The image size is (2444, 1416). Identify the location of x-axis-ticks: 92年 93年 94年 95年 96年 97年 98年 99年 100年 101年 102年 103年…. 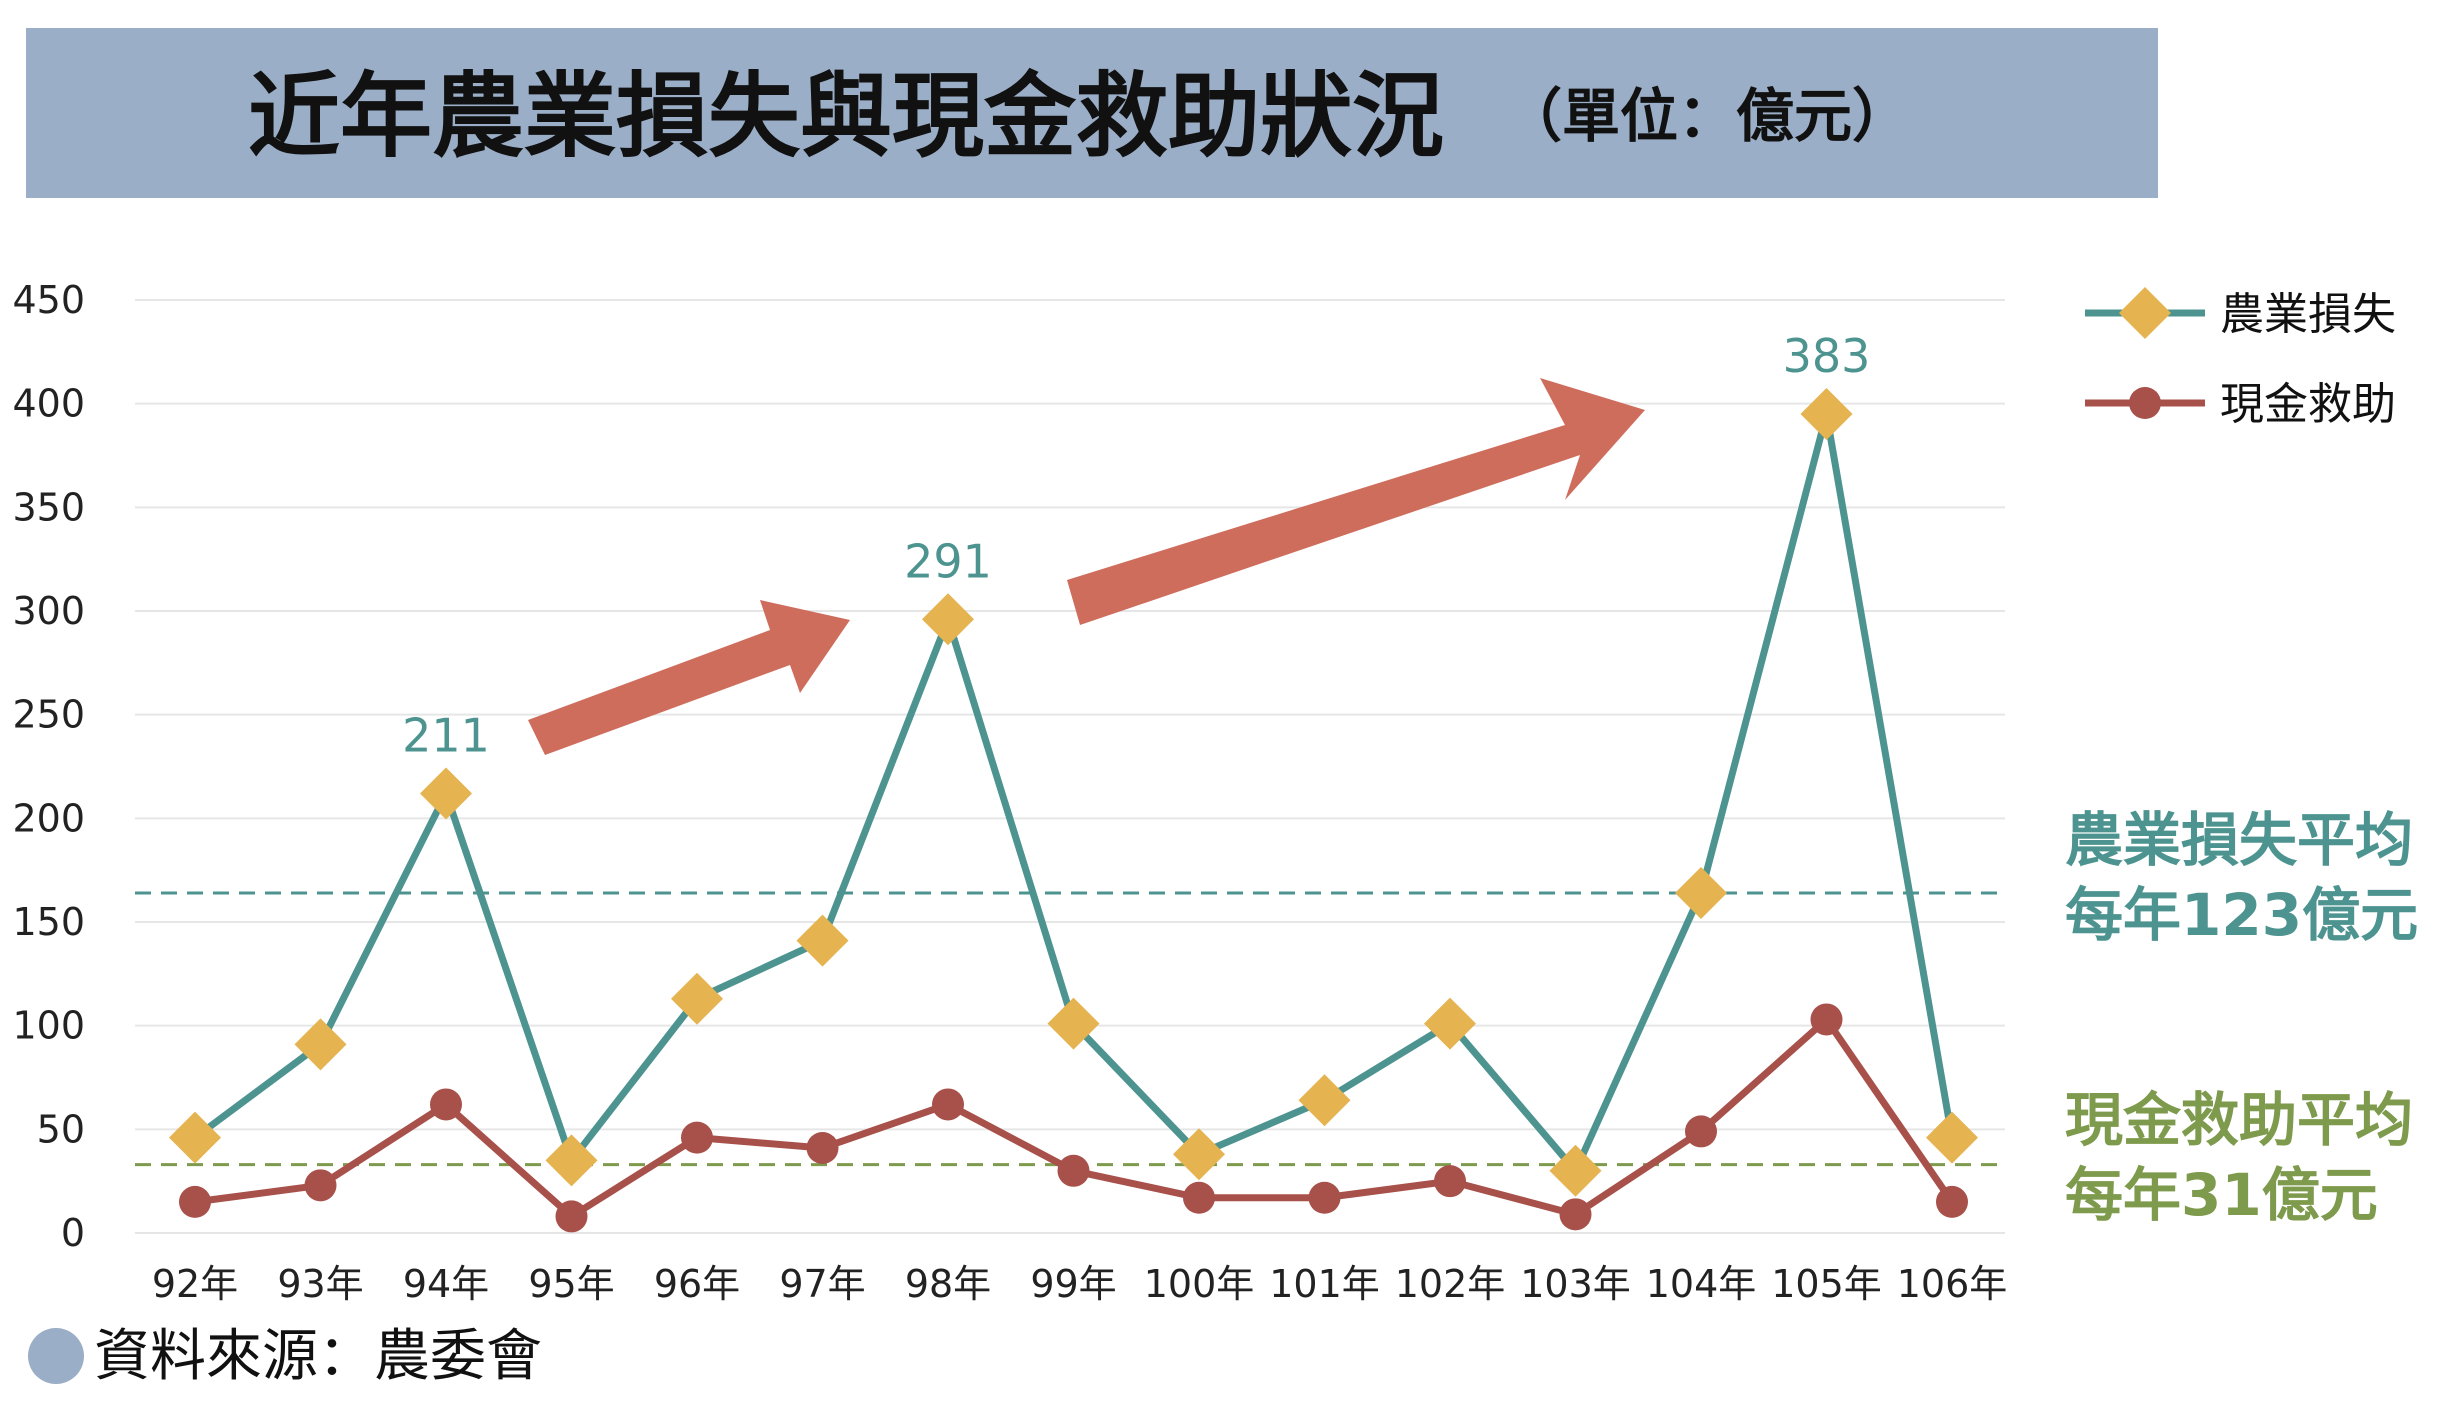
(1079, 1284).